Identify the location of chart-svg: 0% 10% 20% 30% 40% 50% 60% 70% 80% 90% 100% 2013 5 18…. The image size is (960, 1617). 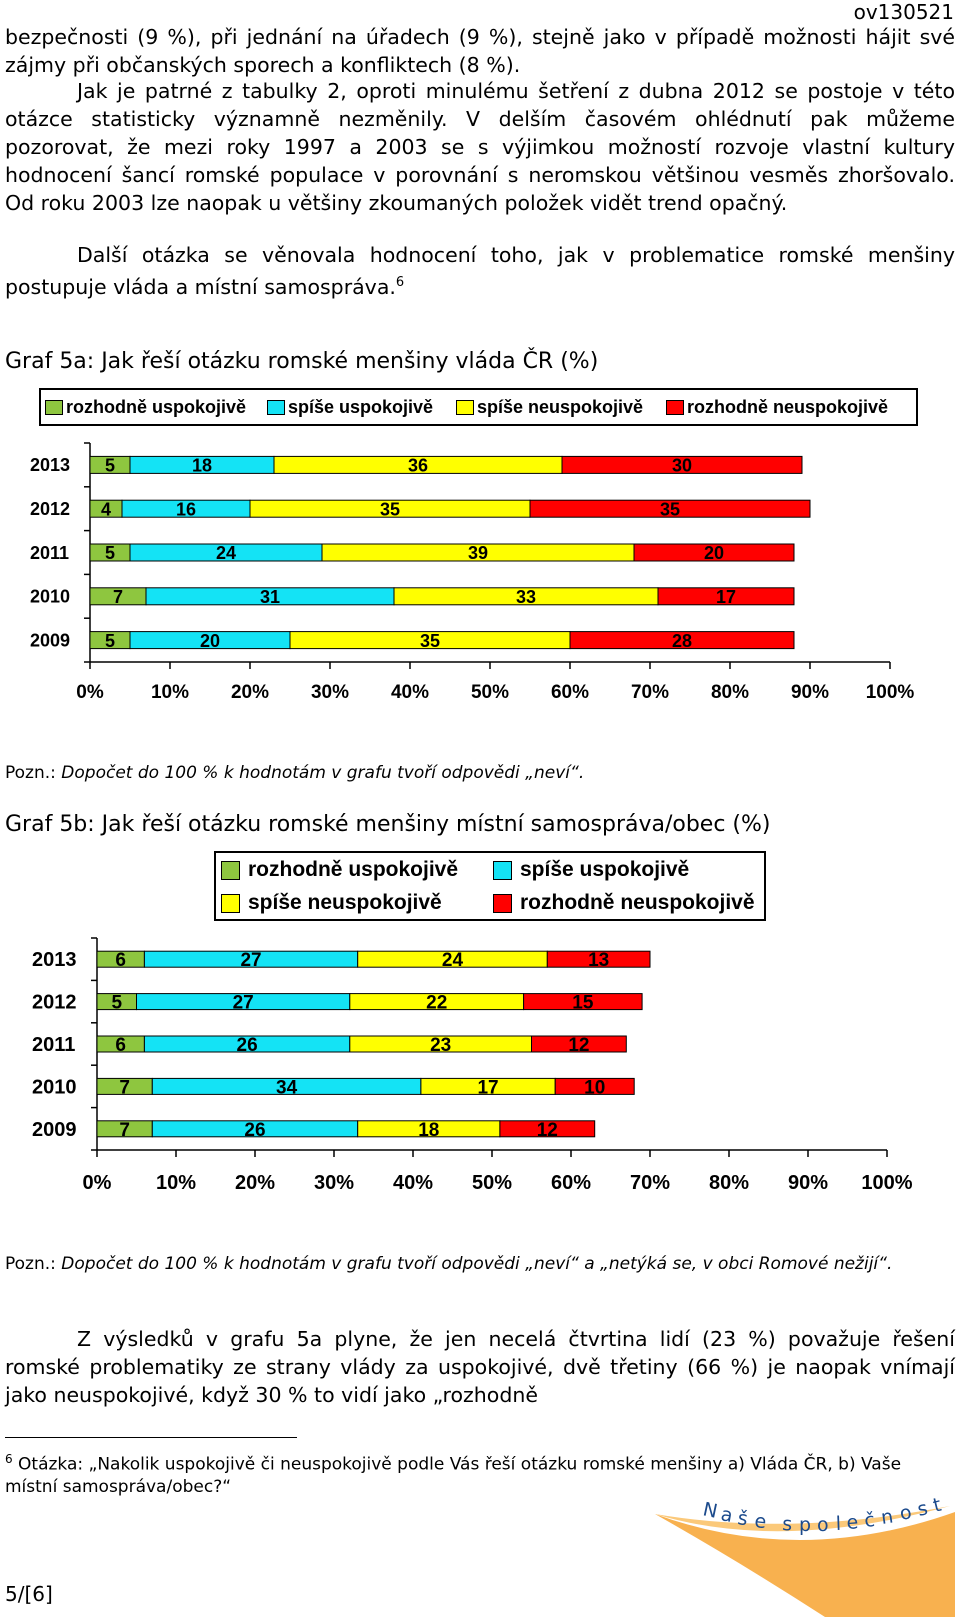
(472, 572).